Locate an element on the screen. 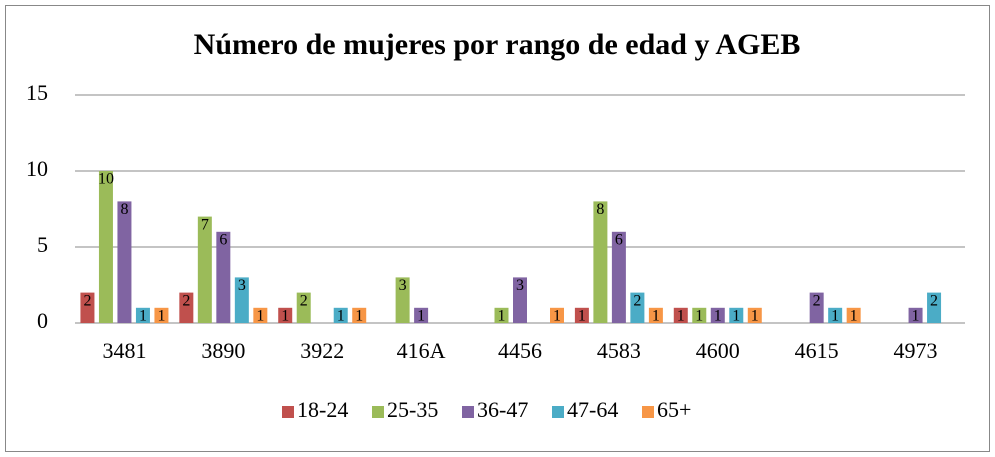  legend-label: 36-47 is located at coordinates (502, 409).